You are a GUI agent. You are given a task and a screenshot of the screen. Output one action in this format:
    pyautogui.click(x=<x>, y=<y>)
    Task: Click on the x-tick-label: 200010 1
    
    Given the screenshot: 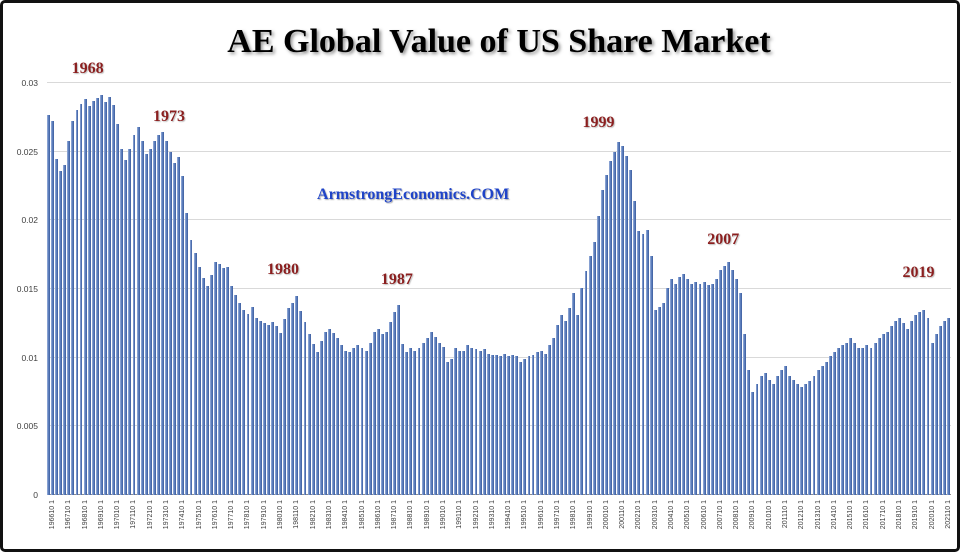 What is the action you would take?
    pyautogui.click(x=606, y=515)
    